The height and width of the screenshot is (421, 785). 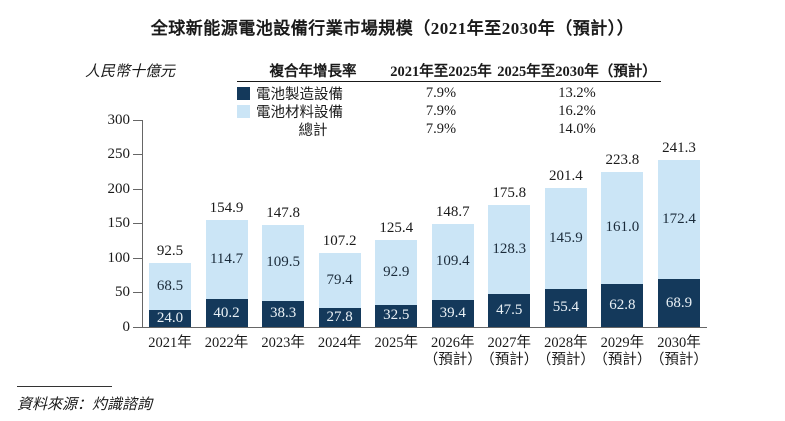 I want to click on x-axis-year: 2029年, so click(x=622, y=343).